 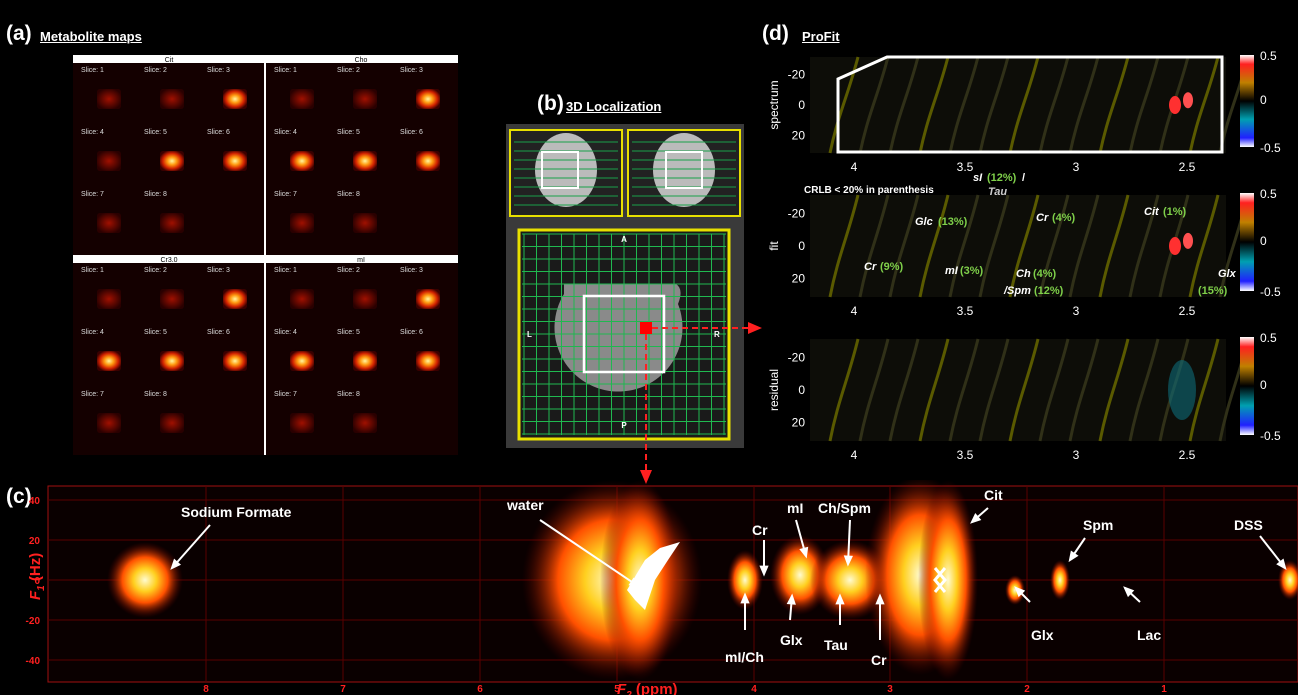 What do you see at coordinates (1042, 635) in the screenshot?
I see `ann-glx2: Glx` at bounding box center [1042, 635].